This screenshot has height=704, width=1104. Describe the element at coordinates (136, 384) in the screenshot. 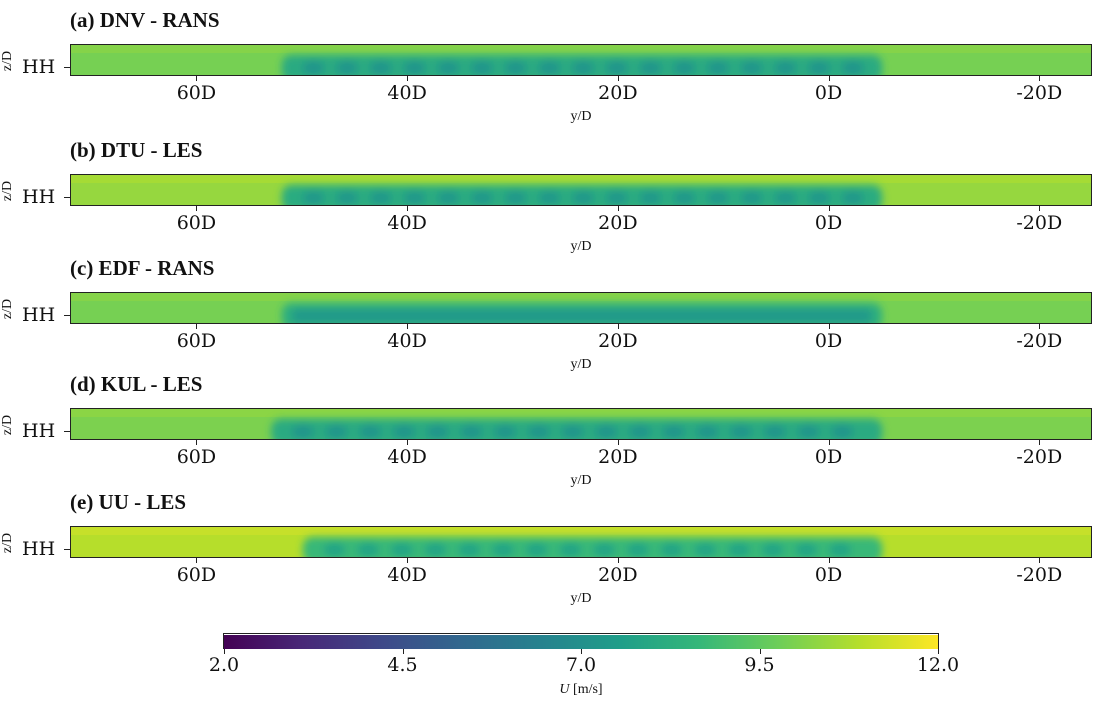

I see `panel-title: (d) KUL - LES` at that location.